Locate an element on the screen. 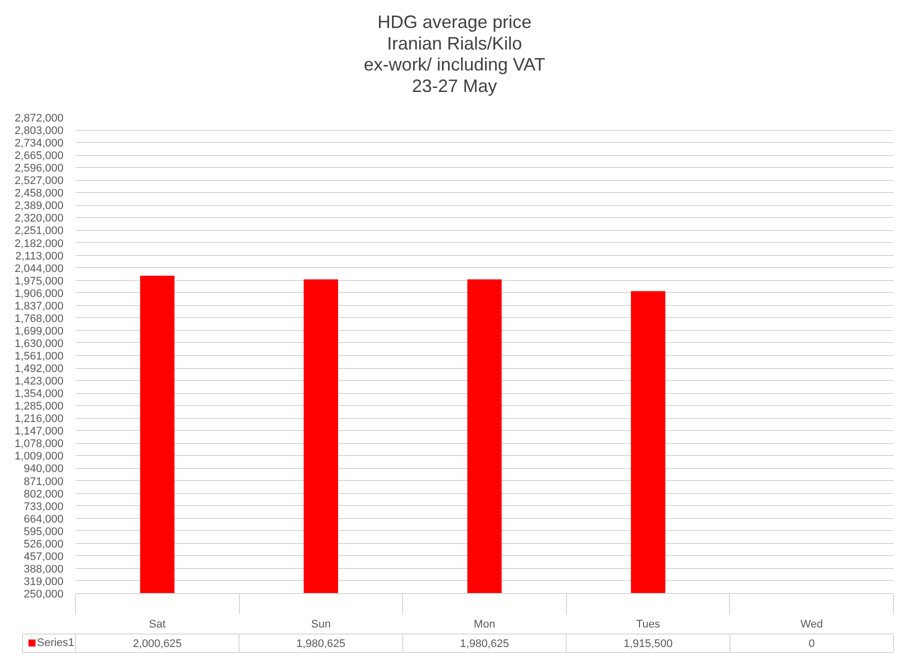 The height and width of the screenshot is (659, 908). y-tick-label: 1,354,000 is located at coordinates (39, 394).